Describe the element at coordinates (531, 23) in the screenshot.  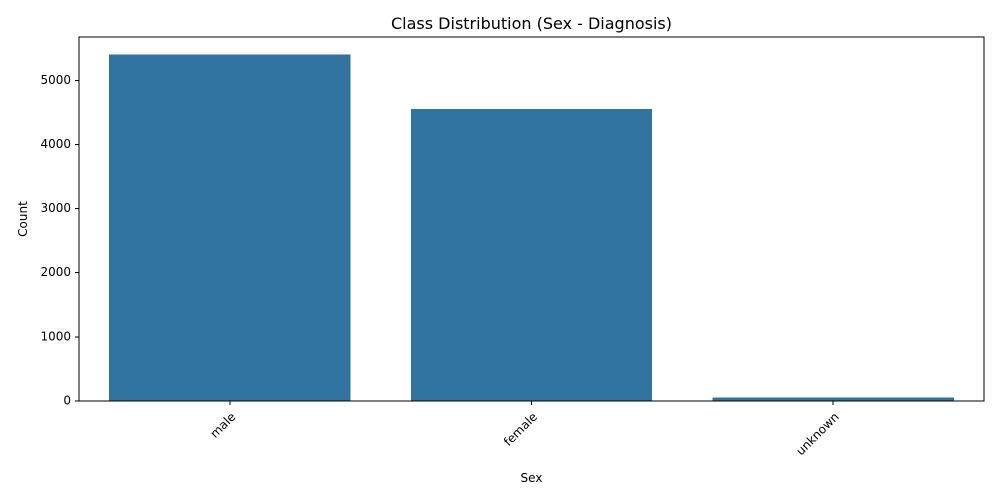
I see `chart-title: Class Distribution (Sex - Diagnosis)` at that location.